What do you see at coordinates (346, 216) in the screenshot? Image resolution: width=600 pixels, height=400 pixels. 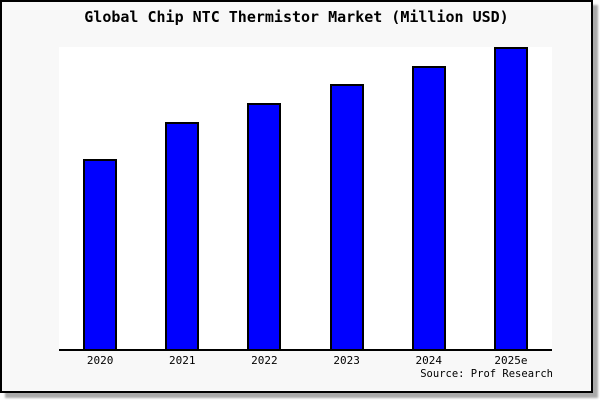 I see `bar-2023` at bounding box center [346, 216].